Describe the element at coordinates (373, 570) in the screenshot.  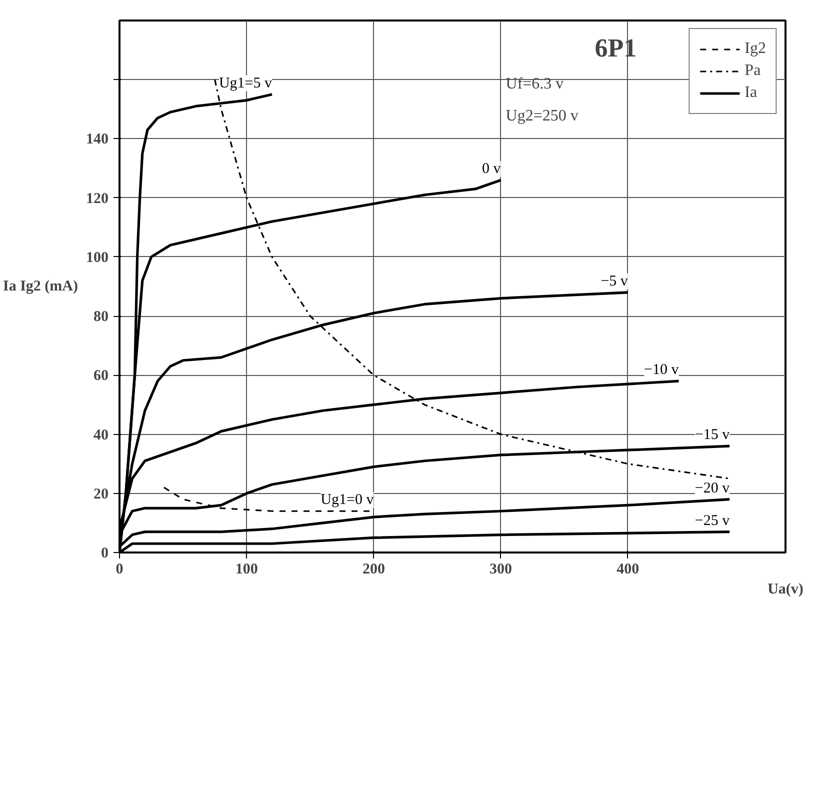
I see `x-tick-label: 200` at that location.